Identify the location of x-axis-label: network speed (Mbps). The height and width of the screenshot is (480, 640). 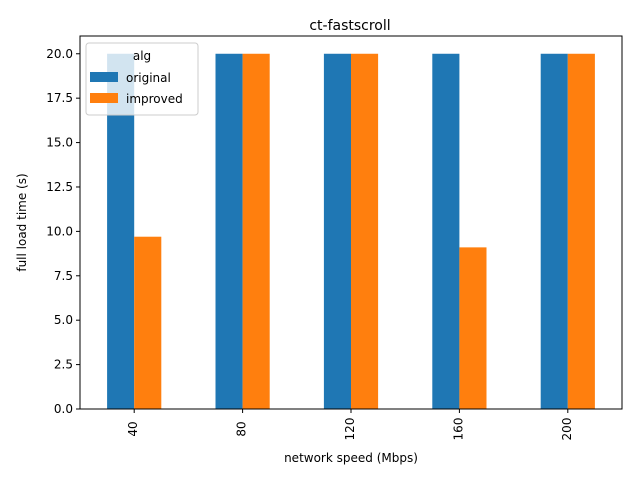
(351, 458).